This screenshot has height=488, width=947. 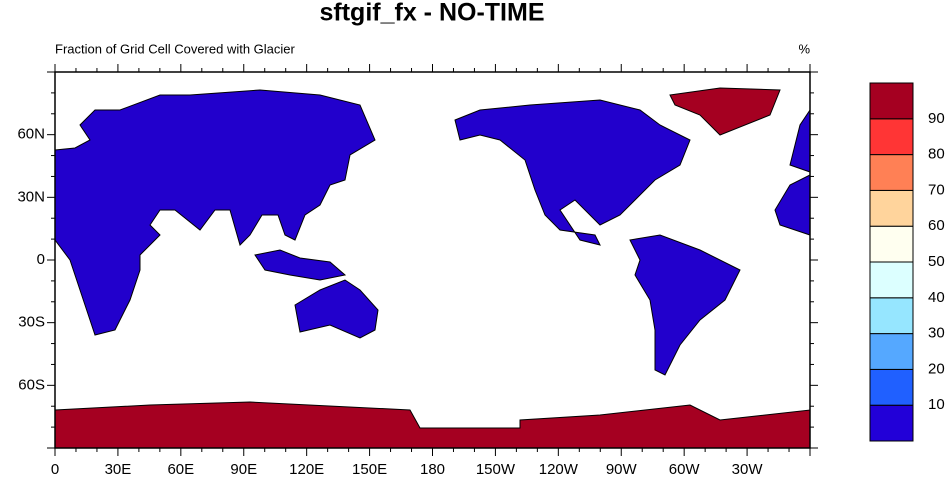 I want to click on x-tick-label: 30E, so click(x=118, y=469).